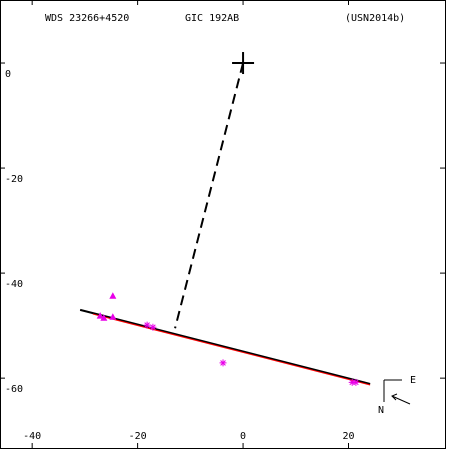 The width and height of the screenshot is (450, 454). Describe the element at coordinates (87, 18) in the screenshot. I see `chart-title: WDS 23266+4520` at that location.